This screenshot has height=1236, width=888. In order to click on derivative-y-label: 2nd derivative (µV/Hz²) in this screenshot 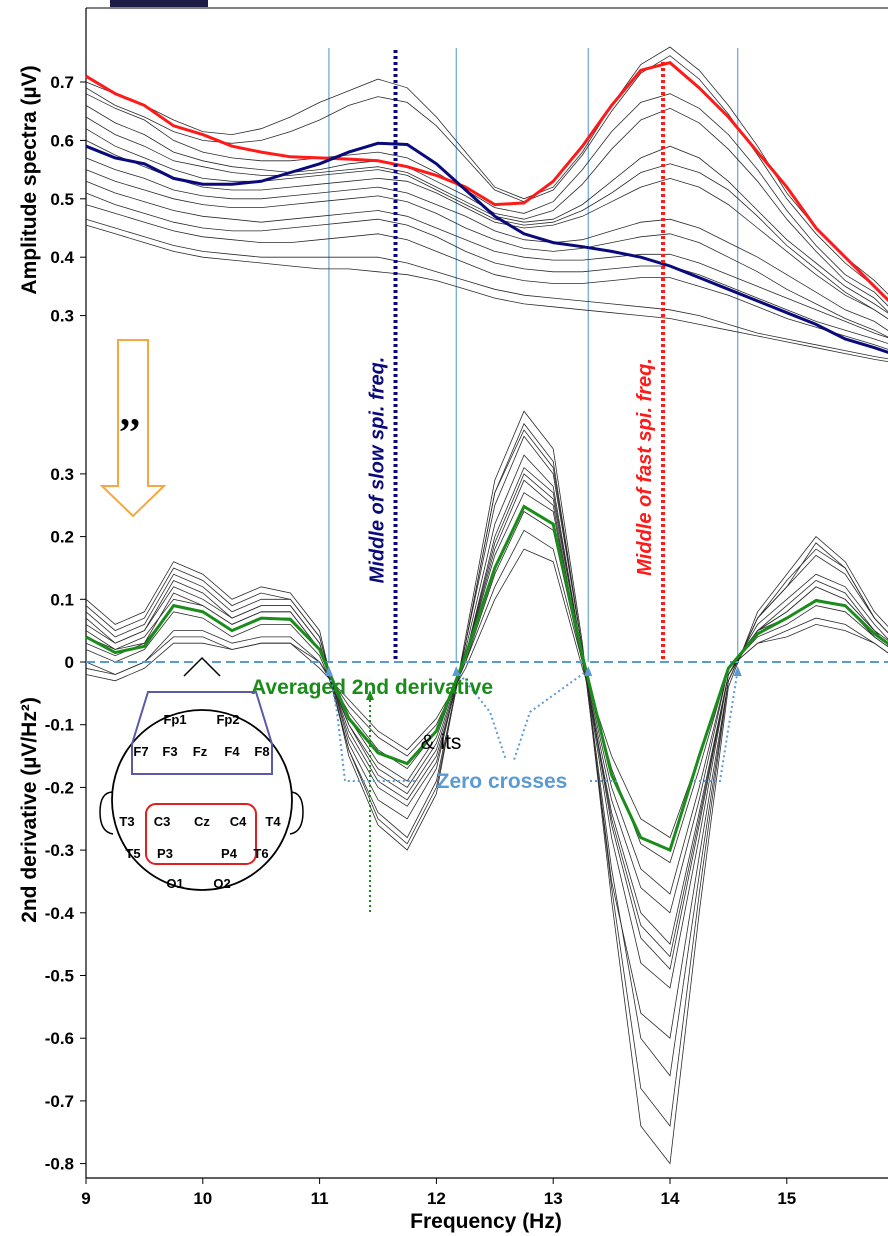, I will do `click(29, 810)`.